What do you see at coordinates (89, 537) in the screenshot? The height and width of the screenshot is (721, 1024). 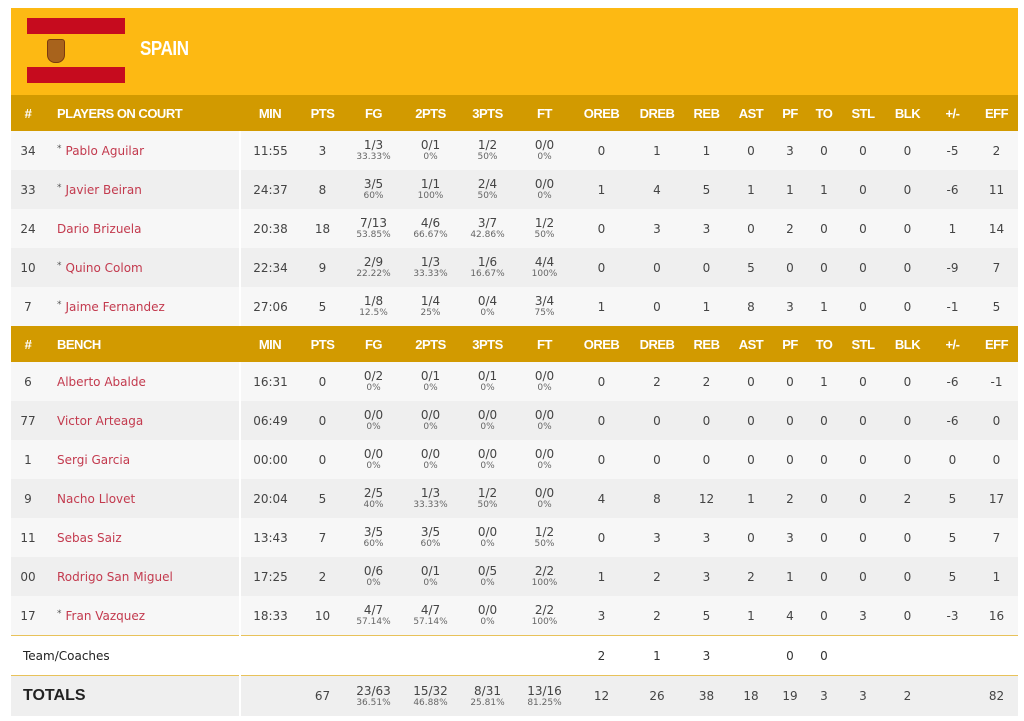 I see `player-name-link: Sebas Saiz` at bounding box center [89, 537].